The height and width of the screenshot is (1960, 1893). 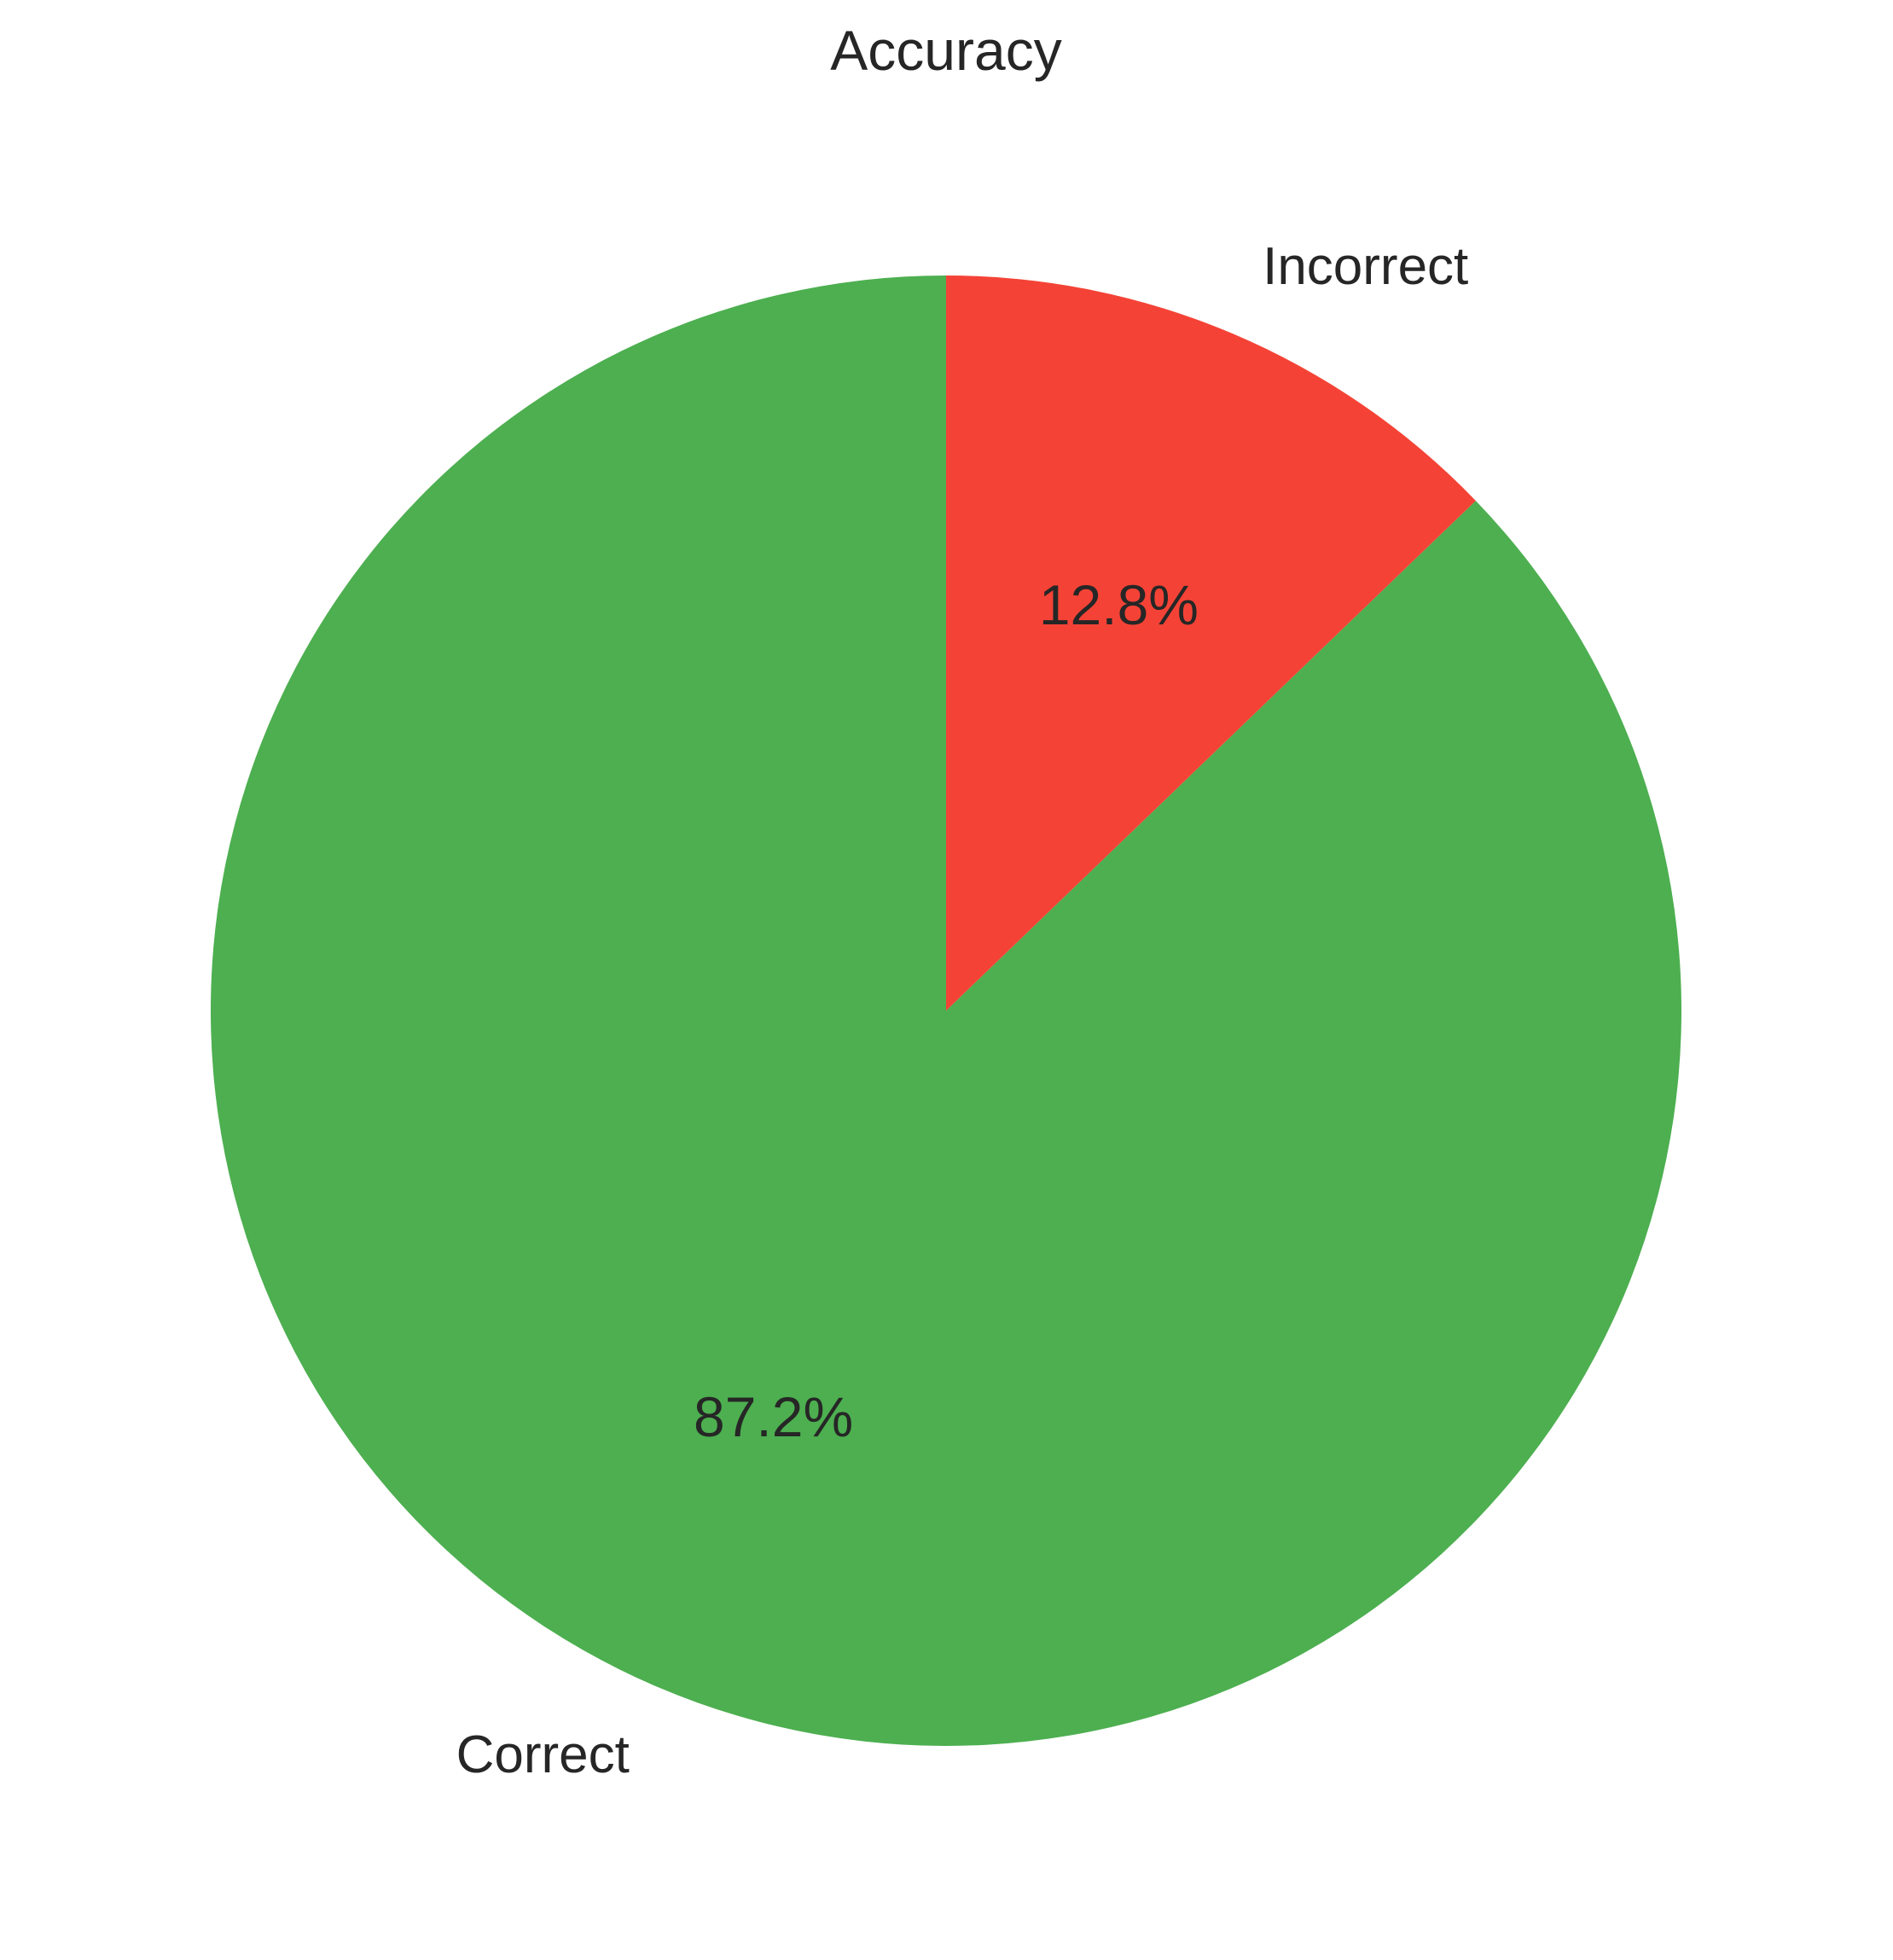 What do you see at coordinates (1365, 266) in the screenshot?
I see `slice-label-incorrect: Incorrect` at bounding box center [1365, 266].